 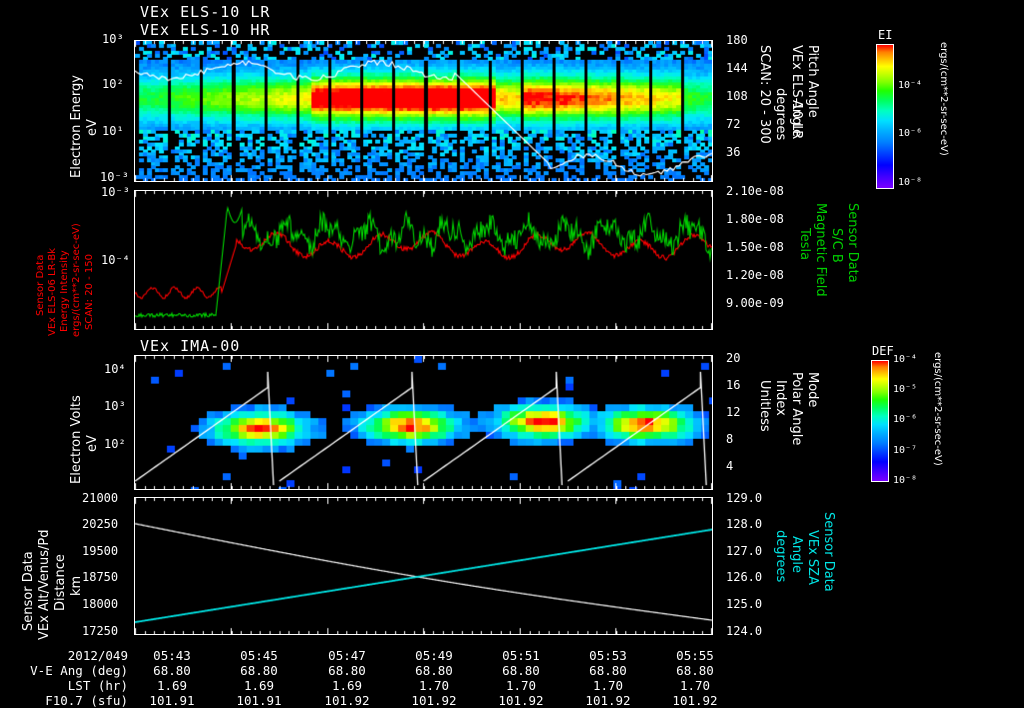 I want to click on panel3-ytick-1: 10³, so click(x=115, y=406).